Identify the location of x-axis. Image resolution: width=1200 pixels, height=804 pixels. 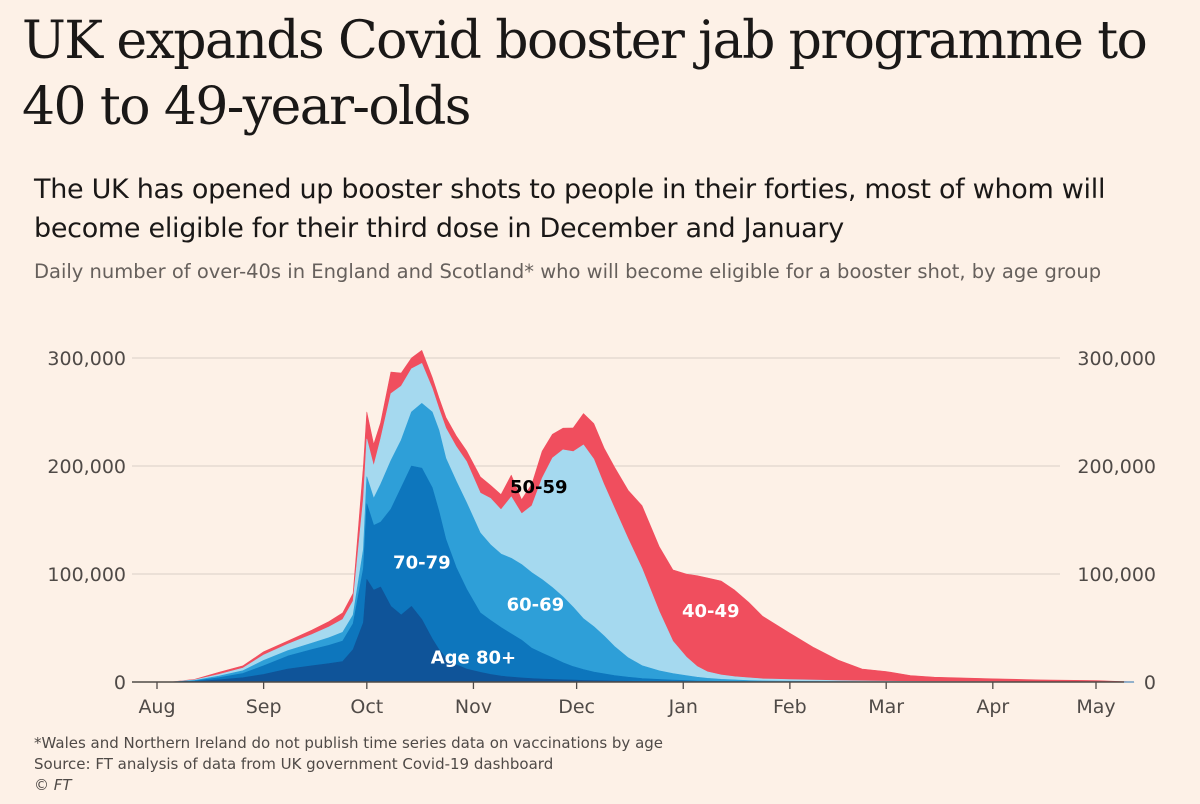
(628, 685).